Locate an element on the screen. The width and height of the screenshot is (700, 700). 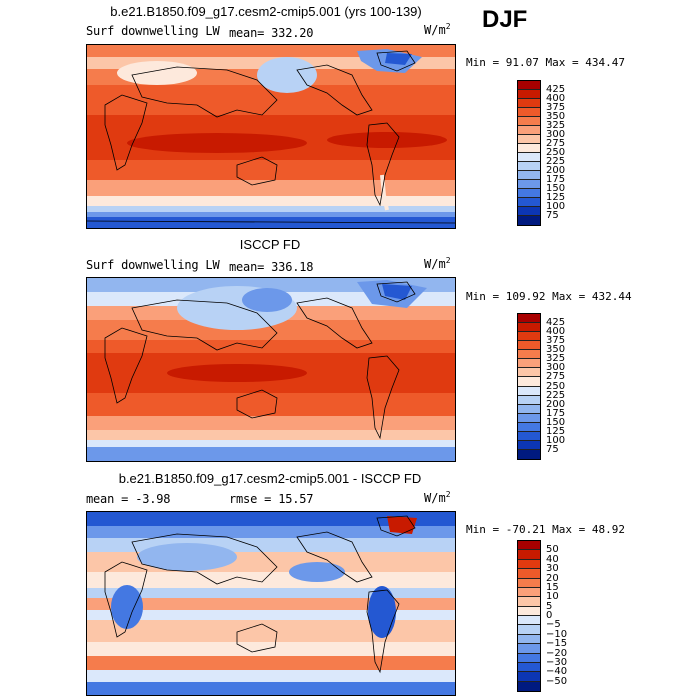
panel-2-mean: mean= 336.18 is located at coordinates (271, 267).